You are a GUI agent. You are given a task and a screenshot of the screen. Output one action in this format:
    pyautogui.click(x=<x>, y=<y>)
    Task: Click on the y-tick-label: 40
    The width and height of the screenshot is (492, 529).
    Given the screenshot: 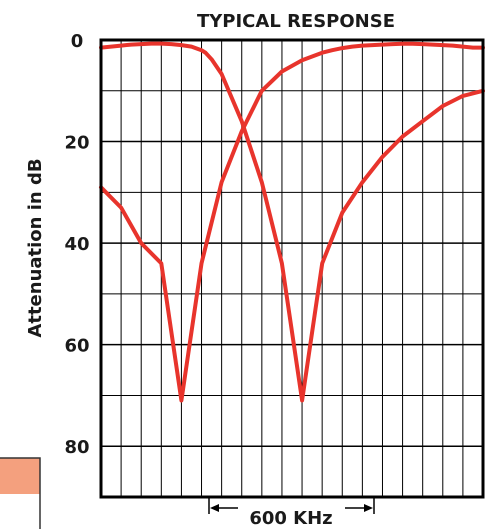 What is the action you would take?
    pyautogui.click(x=76, y=244)
    